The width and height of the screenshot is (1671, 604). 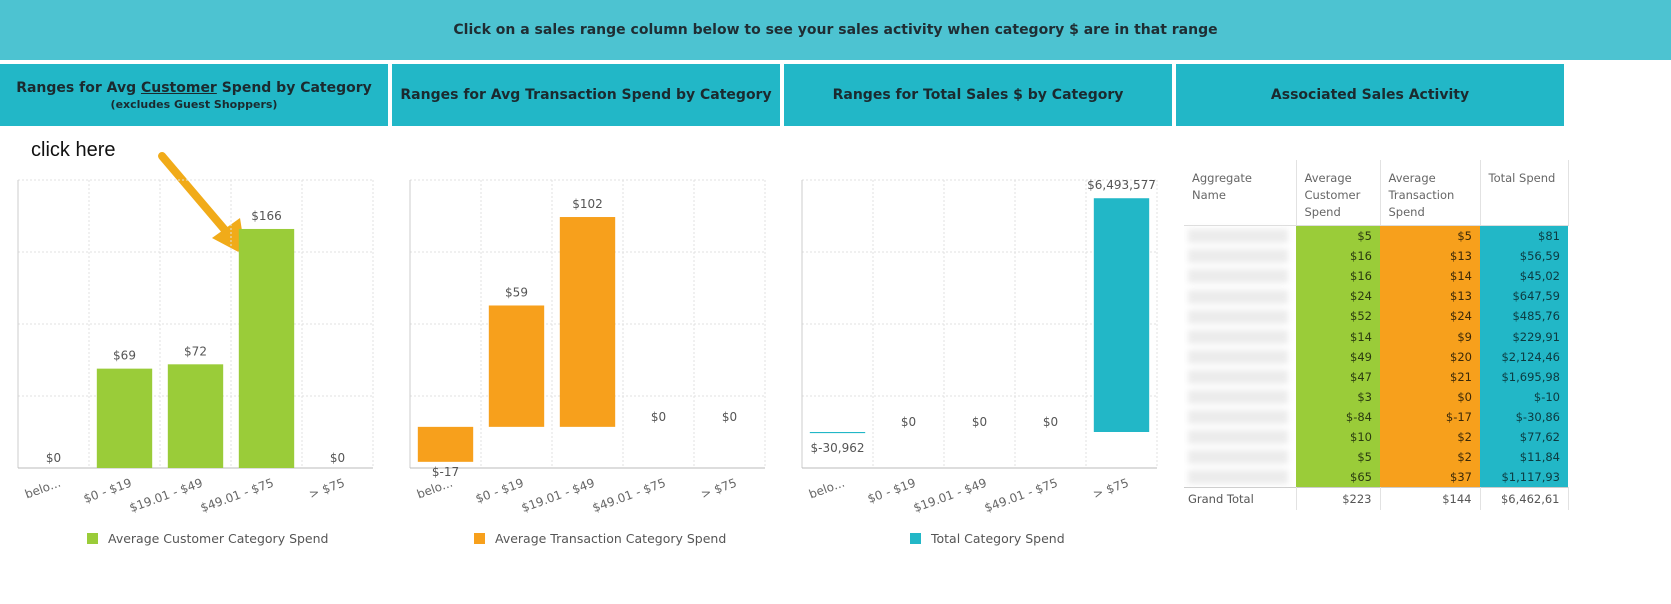 I want to click on table-cell: $81, so click(x=1524, y=236).